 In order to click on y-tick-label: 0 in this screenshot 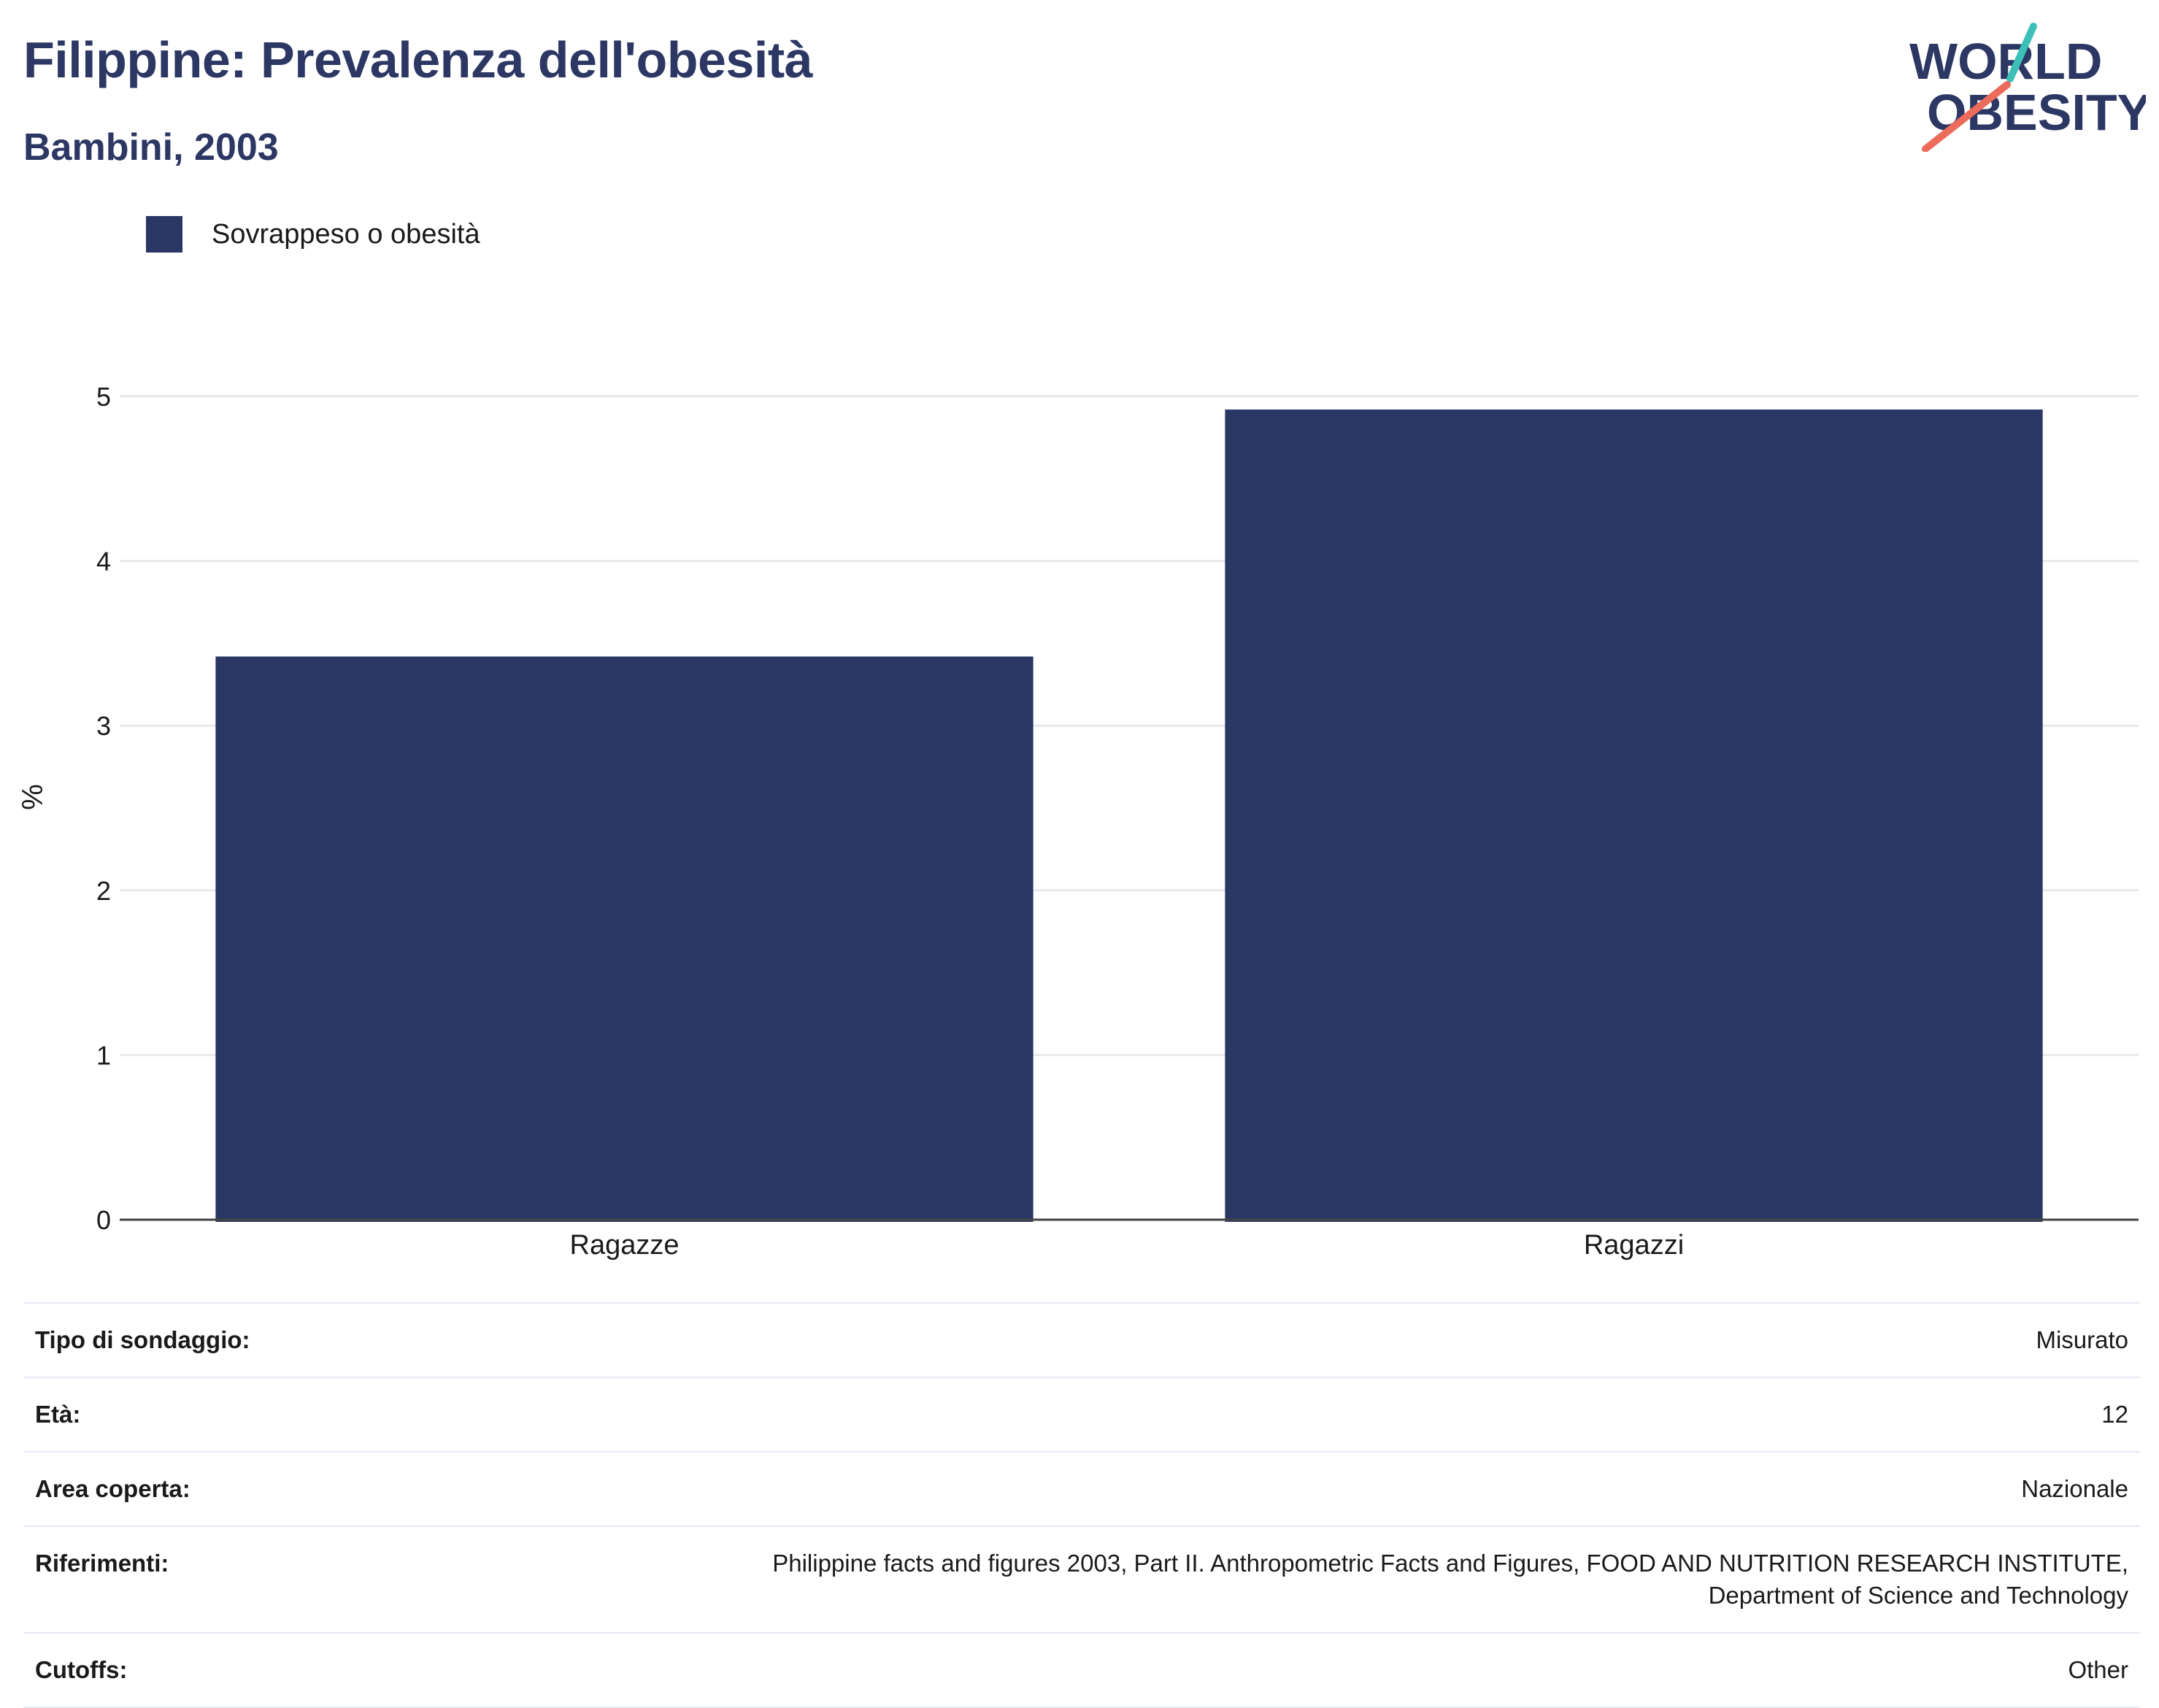, I will do `click(103, 1220)`.